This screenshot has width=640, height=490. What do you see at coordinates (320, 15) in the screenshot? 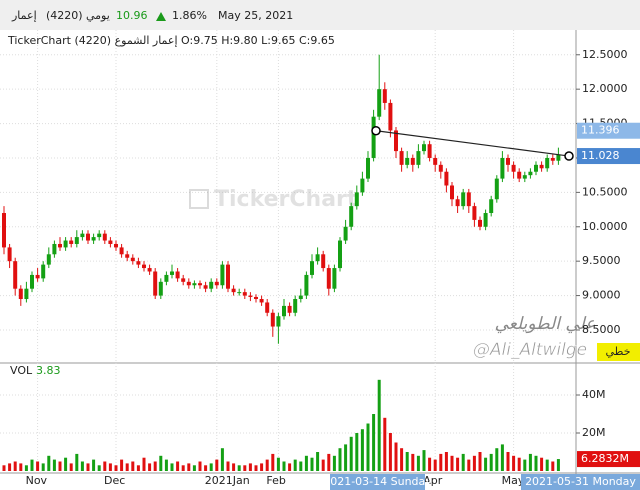
I see `header-bar` at bounding box center [320, 15].